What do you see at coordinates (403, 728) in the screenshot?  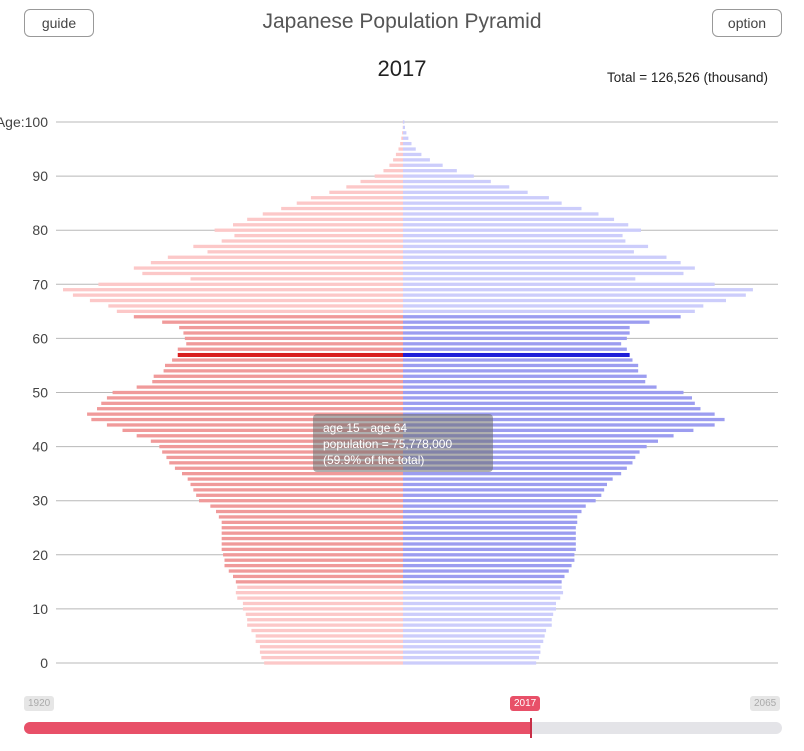 I see `year-slider-track` at bounding box center [403, 728].